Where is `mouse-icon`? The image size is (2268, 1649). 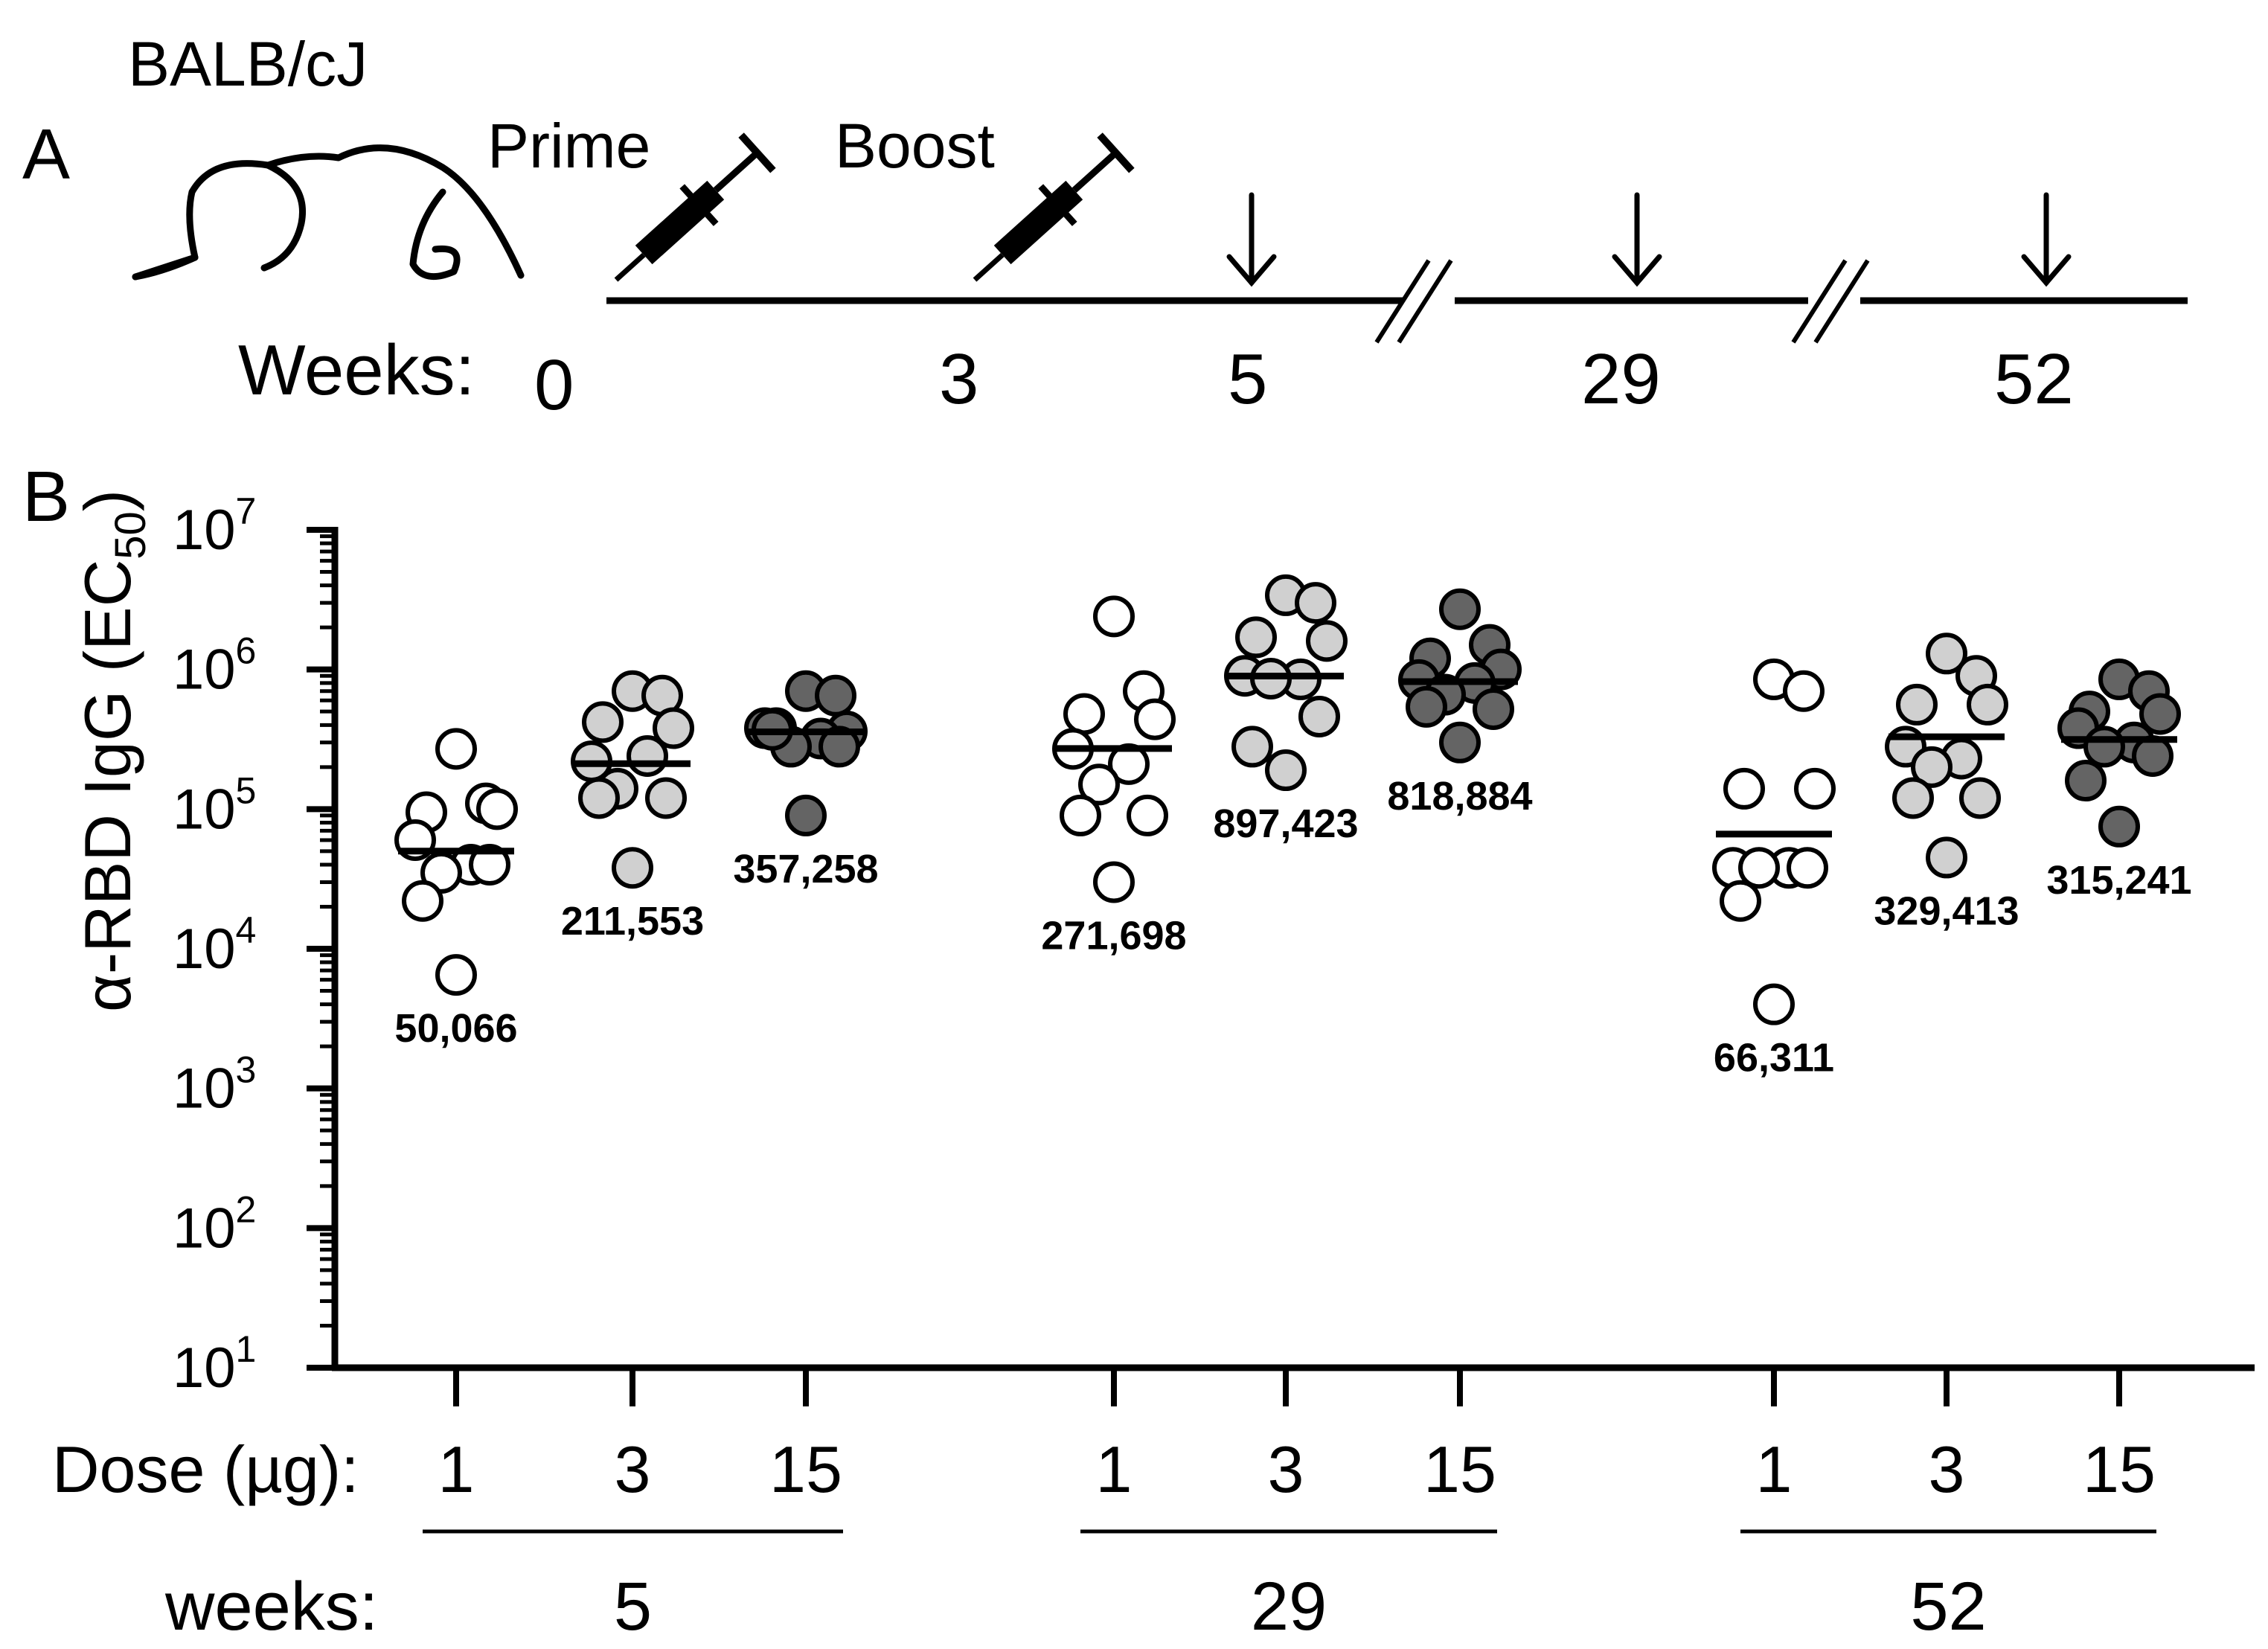
mouse-icon is located at coordinates (328, 213).